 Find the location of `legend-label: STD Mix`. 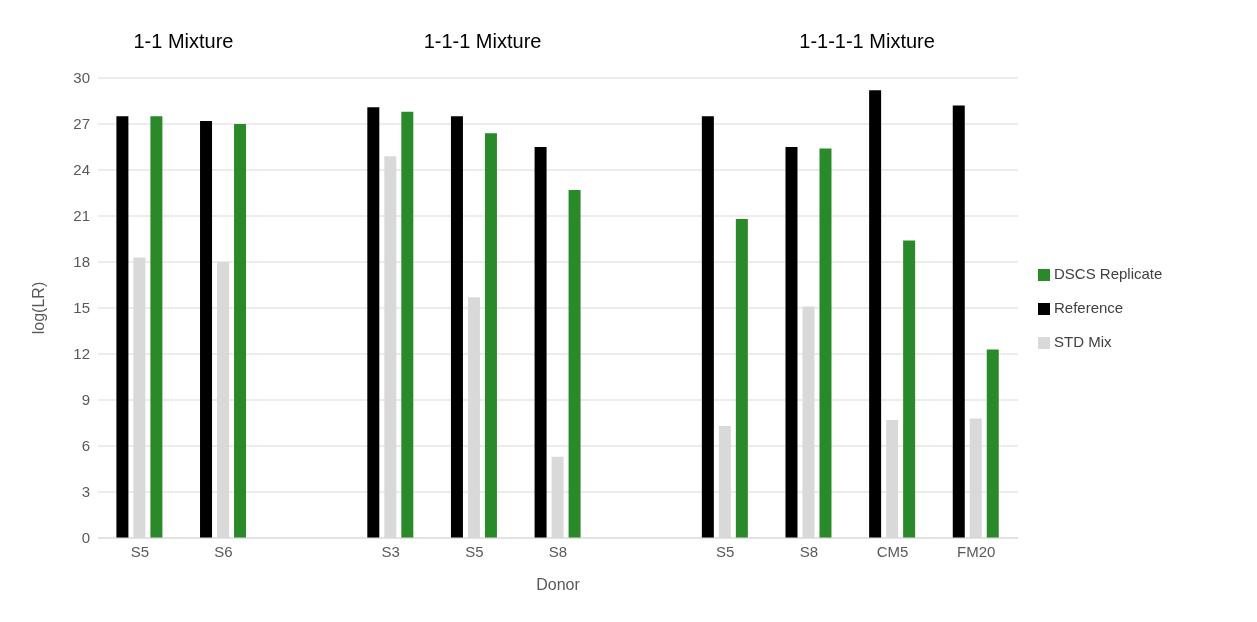

legend-label: STD Mix is located at coordinates (1083, 341).